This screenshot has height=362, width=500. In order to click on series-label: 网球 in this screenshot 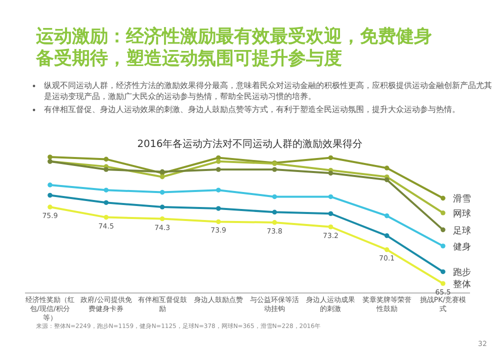, I will do `click(462, 214)`.